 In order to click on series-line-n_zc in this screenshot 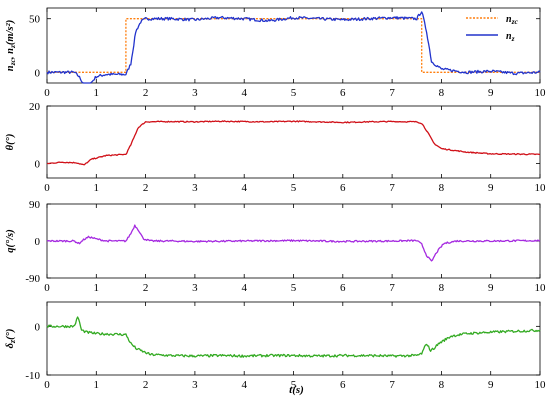, I will do `click(293, 45)`.